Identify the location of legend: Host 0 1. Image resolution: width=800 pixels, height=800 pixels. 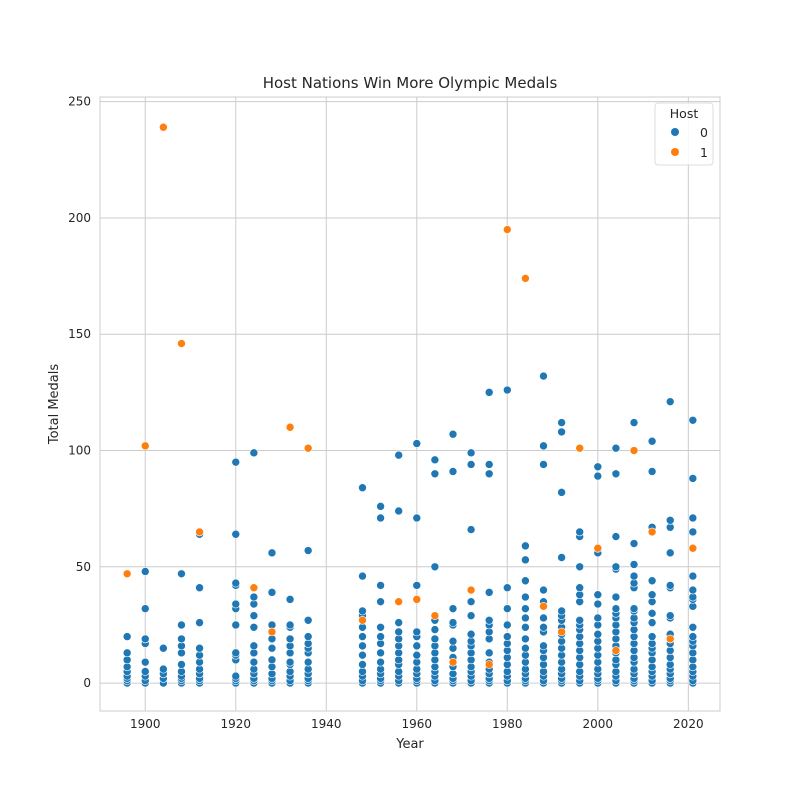
(684, 134).